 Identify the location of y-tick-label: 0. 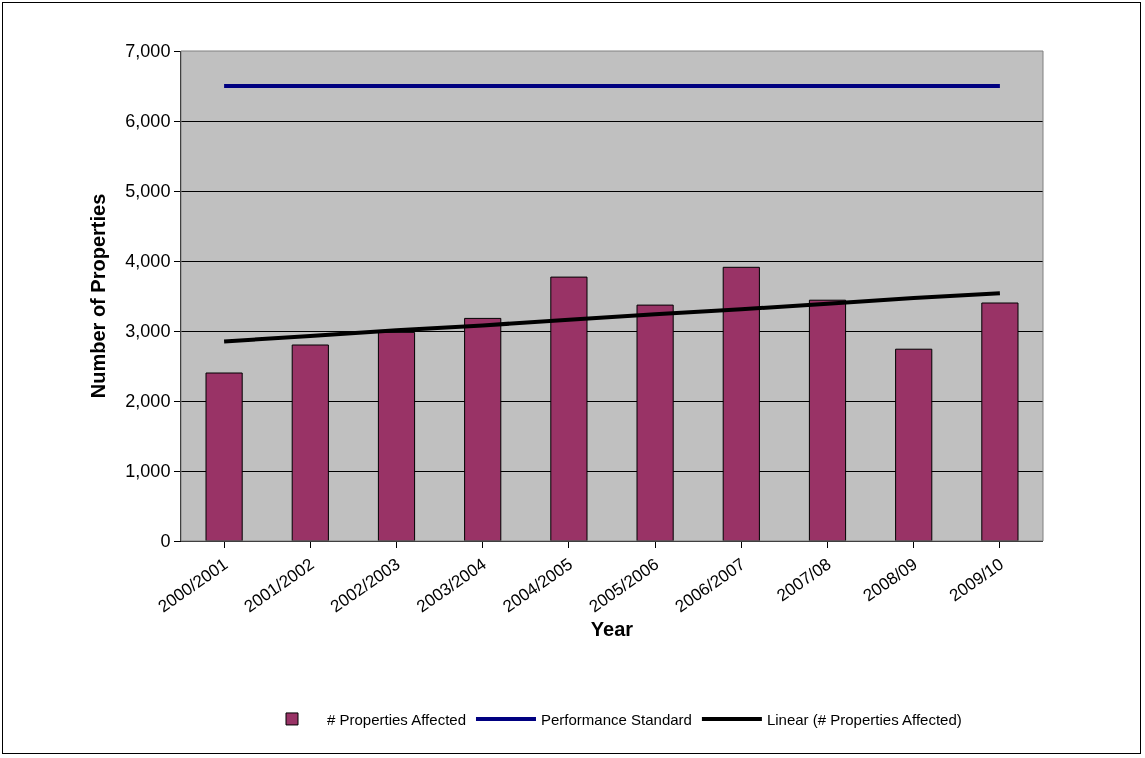
(165, 541).